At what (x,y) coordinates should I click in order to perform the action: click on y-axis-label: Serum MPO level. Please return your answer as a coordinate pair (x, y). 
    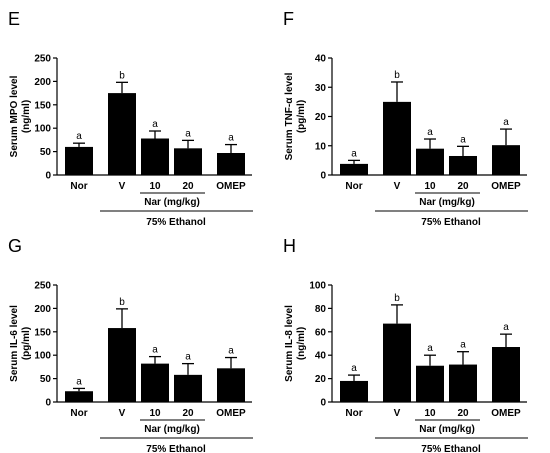
    Looking at the image, I should click on (14, 116).